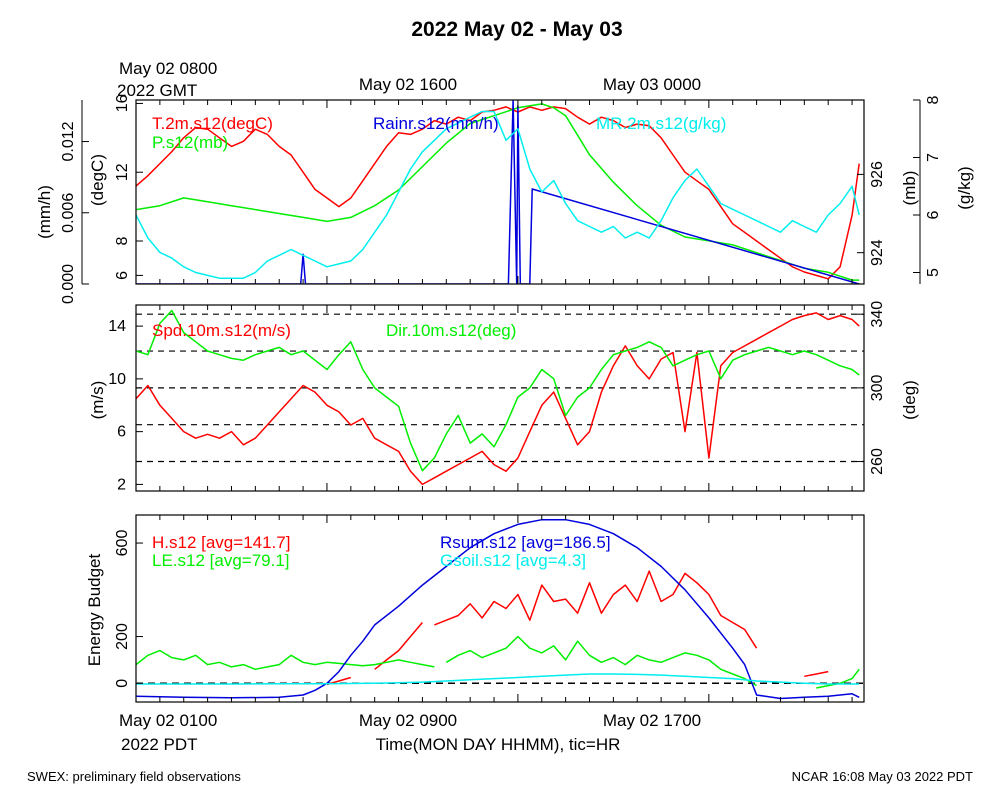 This screenshot has width=1000, height=800. I want to click on top-time-label-start-tz: 2022 GMT, so click(157, 90).